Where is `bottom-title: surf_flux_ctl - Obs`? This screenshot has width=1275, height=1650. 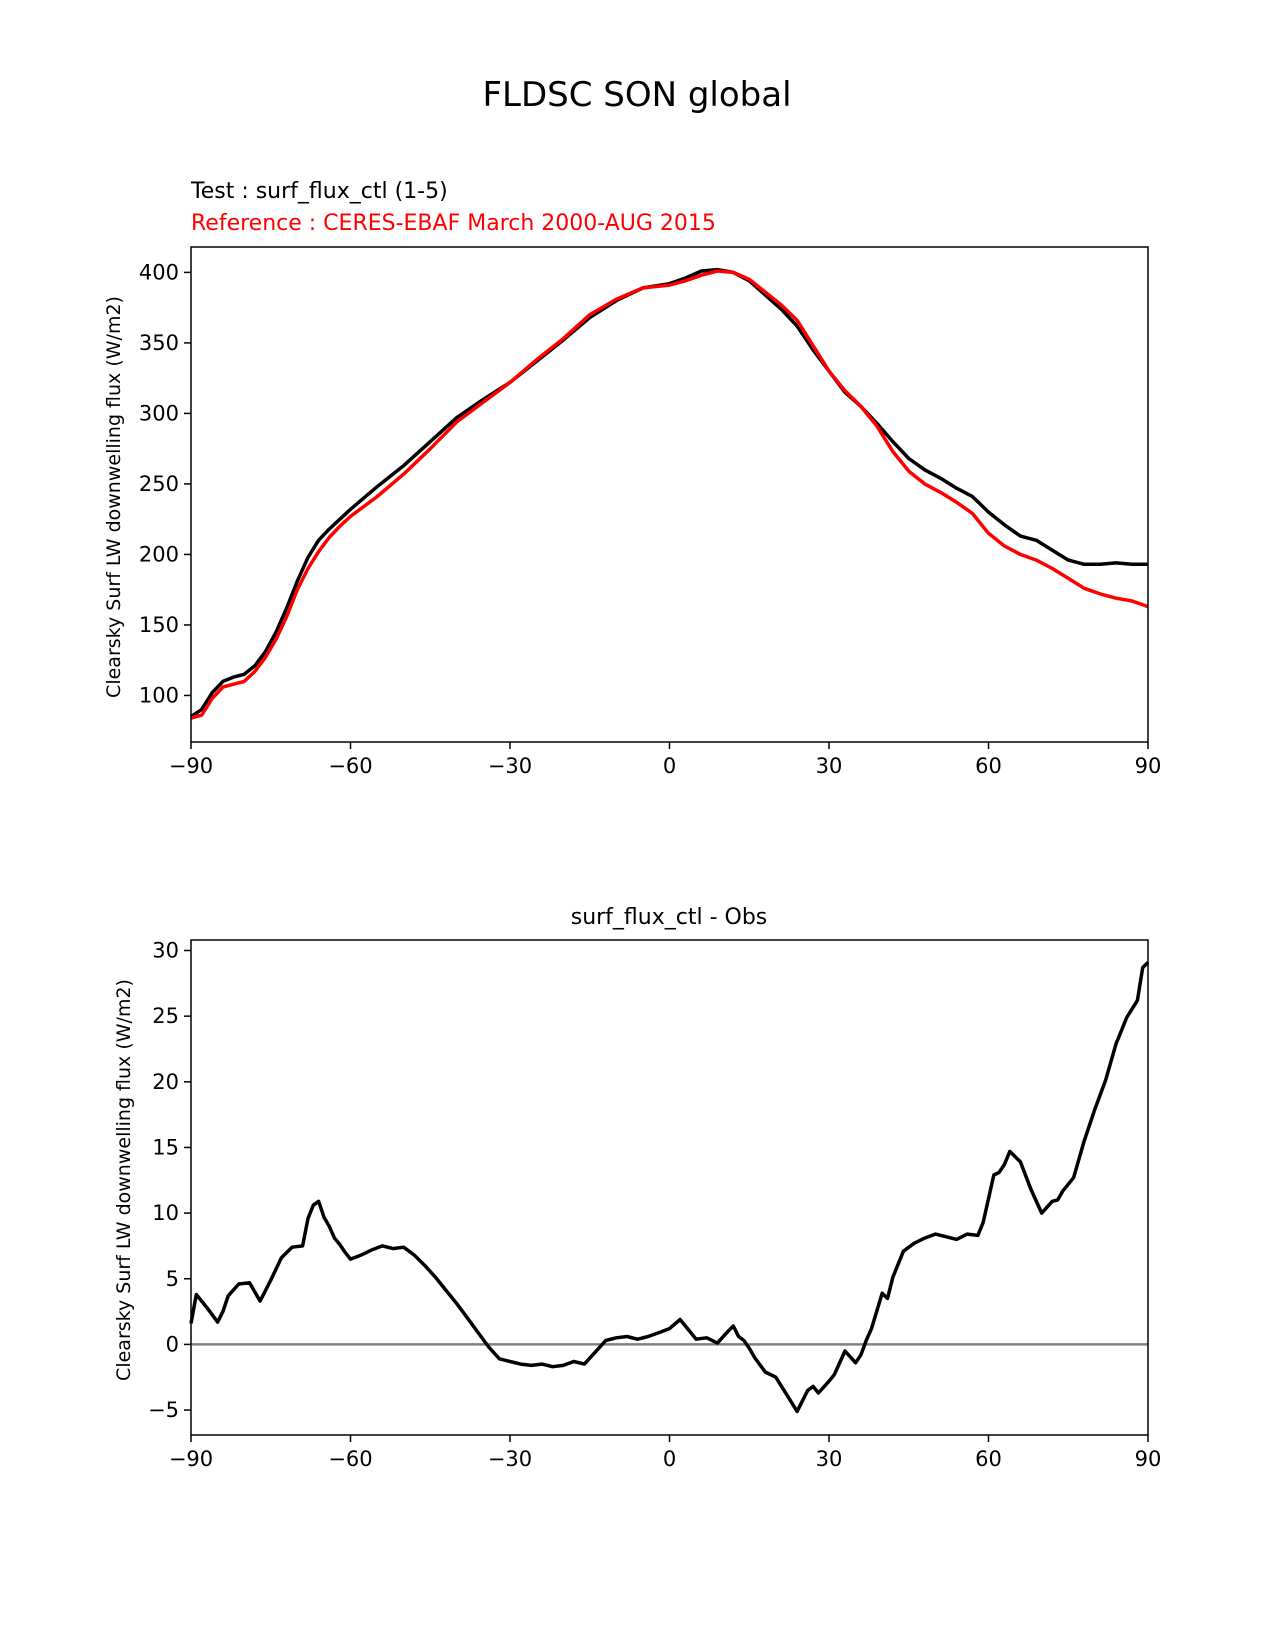
bottom-title: surf_flux_ctl - Obs is located at coordinates (669, 917).